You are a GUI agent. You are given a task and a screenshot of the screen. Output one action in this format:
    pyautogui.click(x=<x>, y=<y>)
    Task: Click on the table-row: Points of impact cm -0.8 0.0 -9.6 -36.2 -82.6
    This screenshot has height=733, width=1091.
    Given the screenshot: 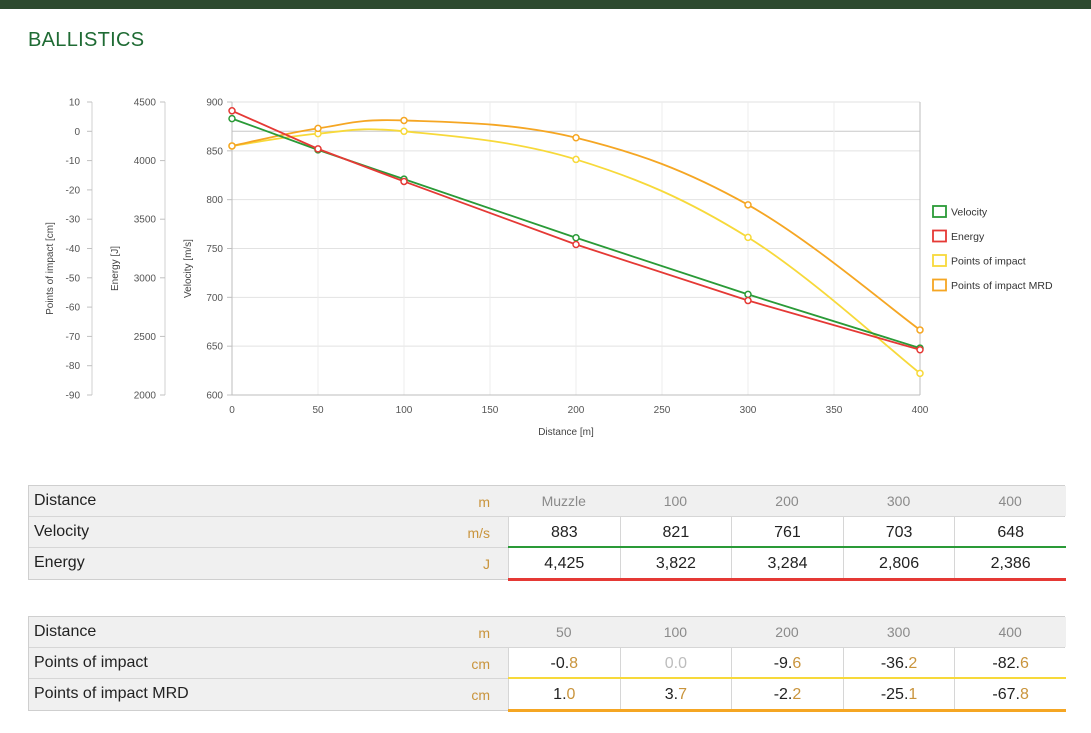 What is the action you would take?
    pyautogui.click(x=547, y=664)
    